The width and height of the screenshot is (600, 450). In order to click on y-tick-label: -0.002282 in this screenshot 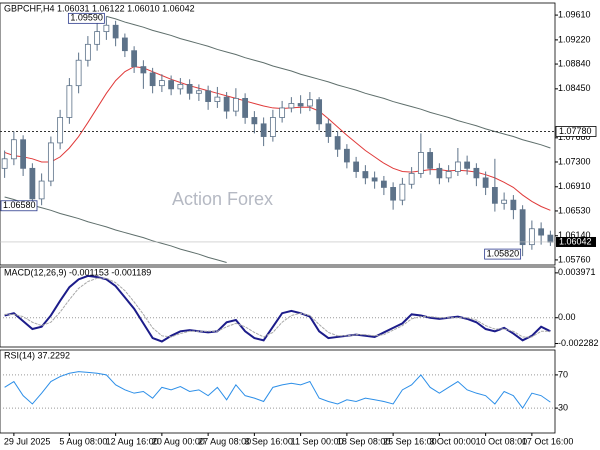, I will do `click(578, 343)`.